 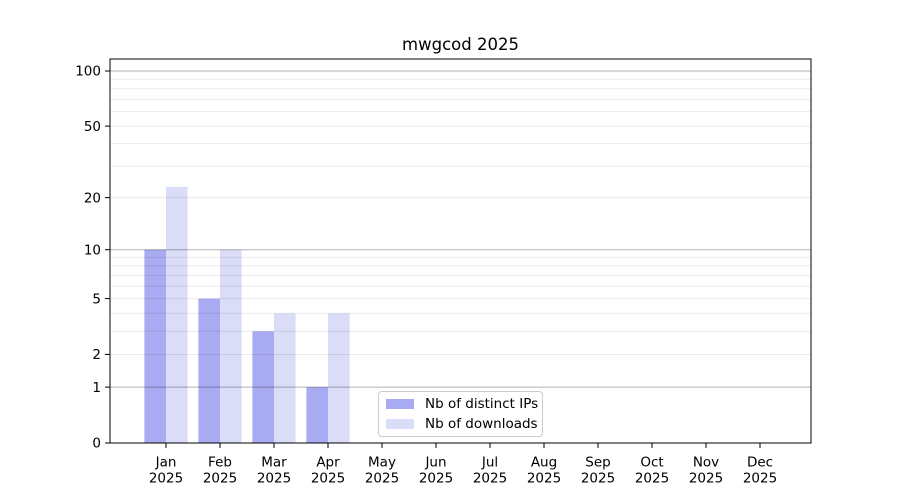 I want to click on legend-swatch-distinct-ips, so click(x=400, y=403).